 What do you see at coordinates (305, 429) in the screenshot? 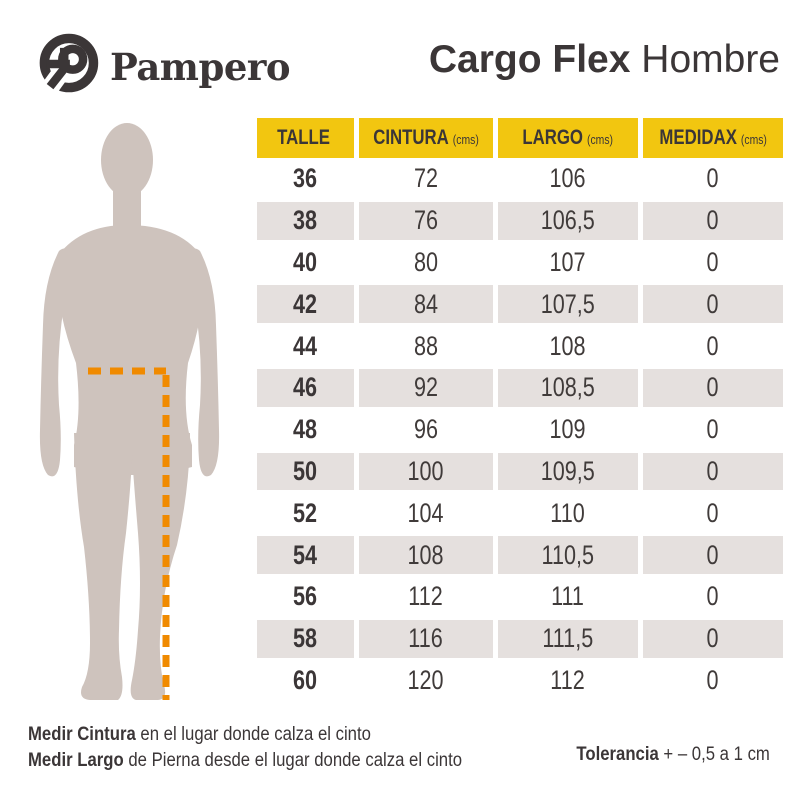
I see `size-cell: 48` at bounding box center [305, 429].